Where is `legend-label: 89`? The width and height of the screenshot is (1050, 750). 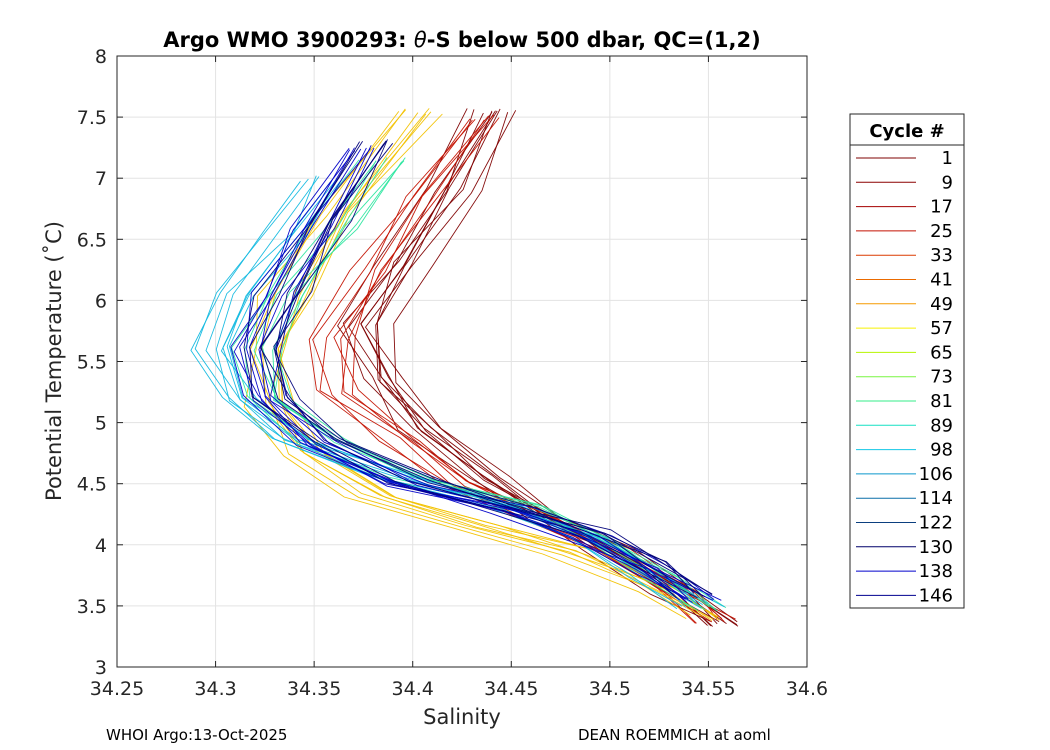
legend-label: 89 is located at coordinates (941, 425).